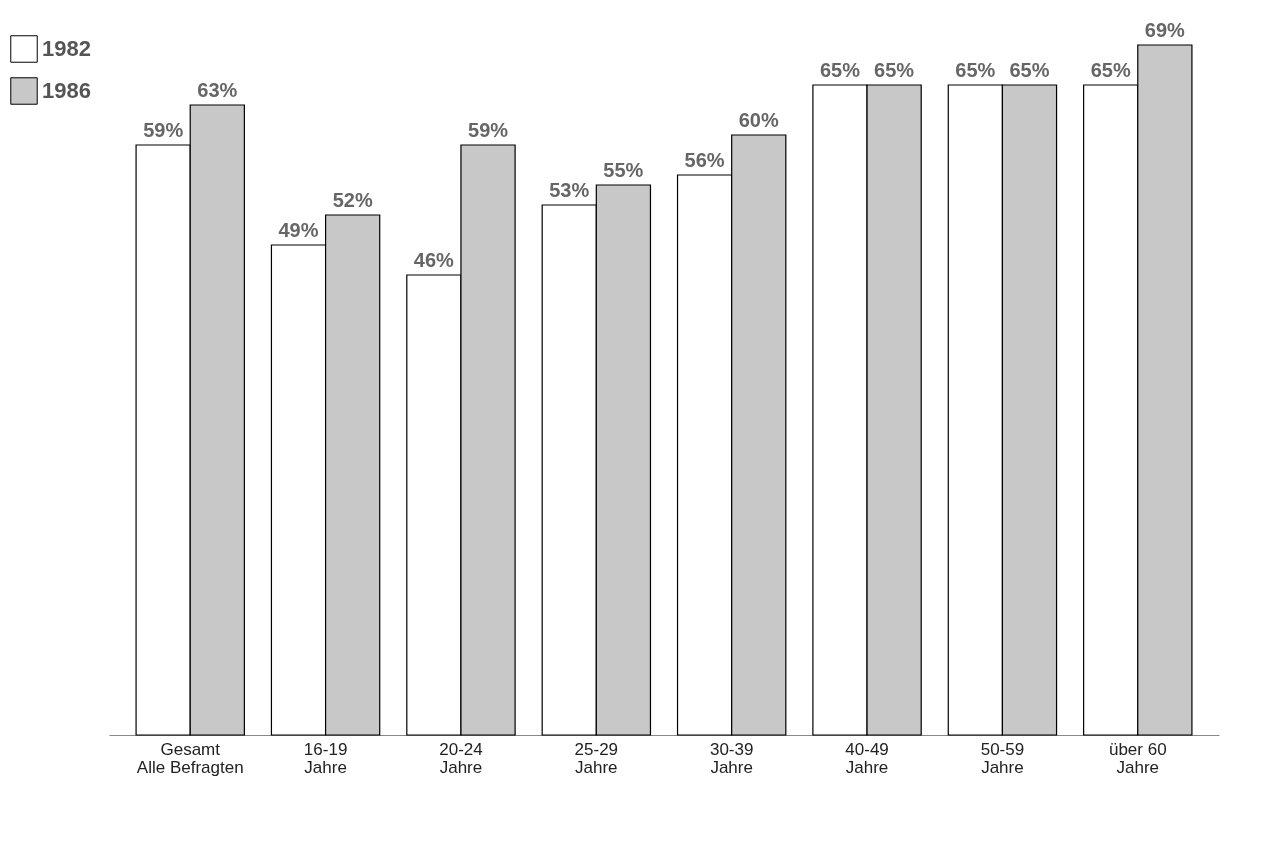 The image size is (1286, 845). What do you see at coordinates (1002, 758) in the screenshot?
I see `x-tick-label: 50-59 Jahre` at bounding box center [1002, 758].